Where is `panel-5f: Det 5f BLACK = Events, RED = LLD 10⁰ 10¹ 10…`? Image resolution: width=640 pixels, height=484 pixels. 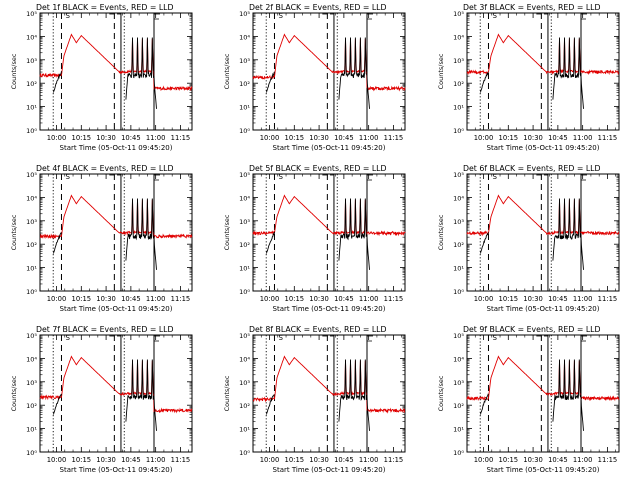 panel-5f: Det 5f BLACK = Events, RED = LLD 10⁰ 10¹ 10… is located at coordinates (314, 238).